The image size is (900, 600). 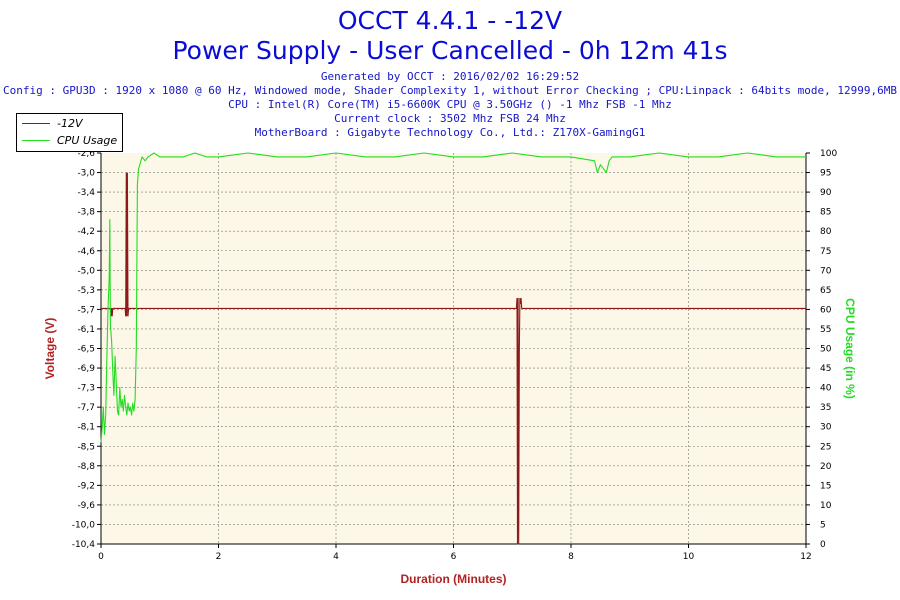 What do you see at coordinates (36, 140) in the screenshot?
I see `legend-swatch-cpu-usage` at bounding box center [36, 140].